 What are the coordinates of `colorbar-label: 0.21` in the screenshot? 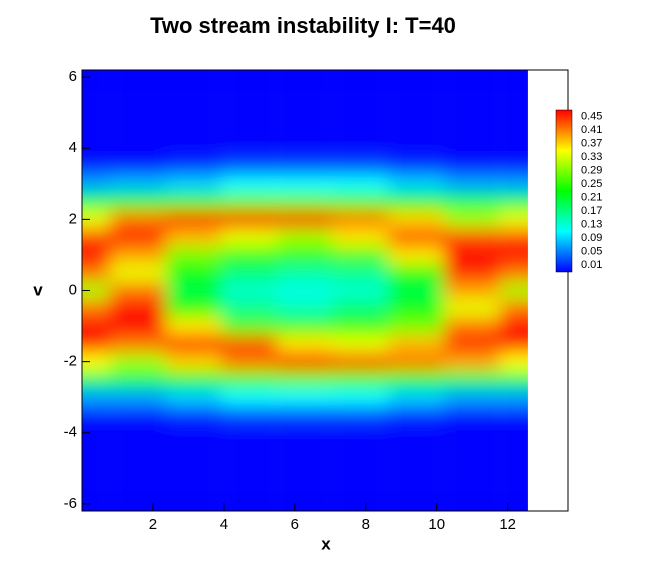 It's located at (591, 198).